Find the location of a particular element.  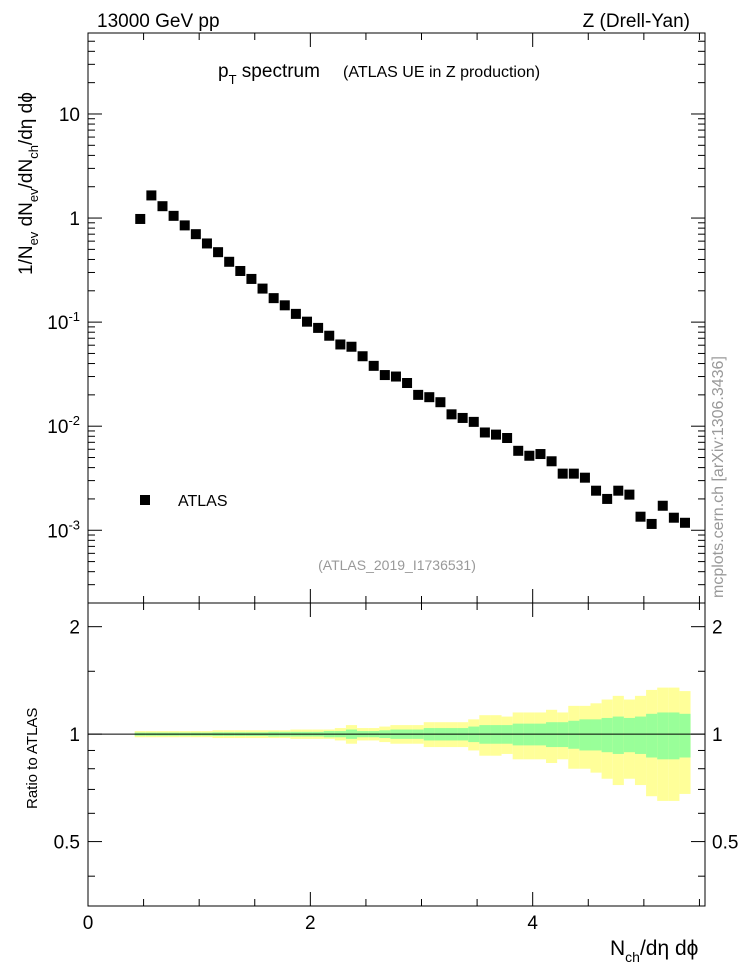

analysis-id: (ATLAS_2019_I1736531) is located at coordinates (397, 565).